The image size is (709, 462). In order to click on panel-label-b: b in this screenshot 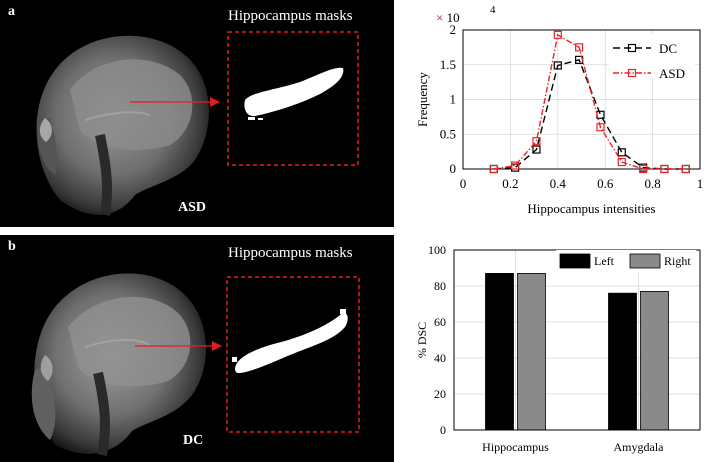, I will do `click(12, 246)`.